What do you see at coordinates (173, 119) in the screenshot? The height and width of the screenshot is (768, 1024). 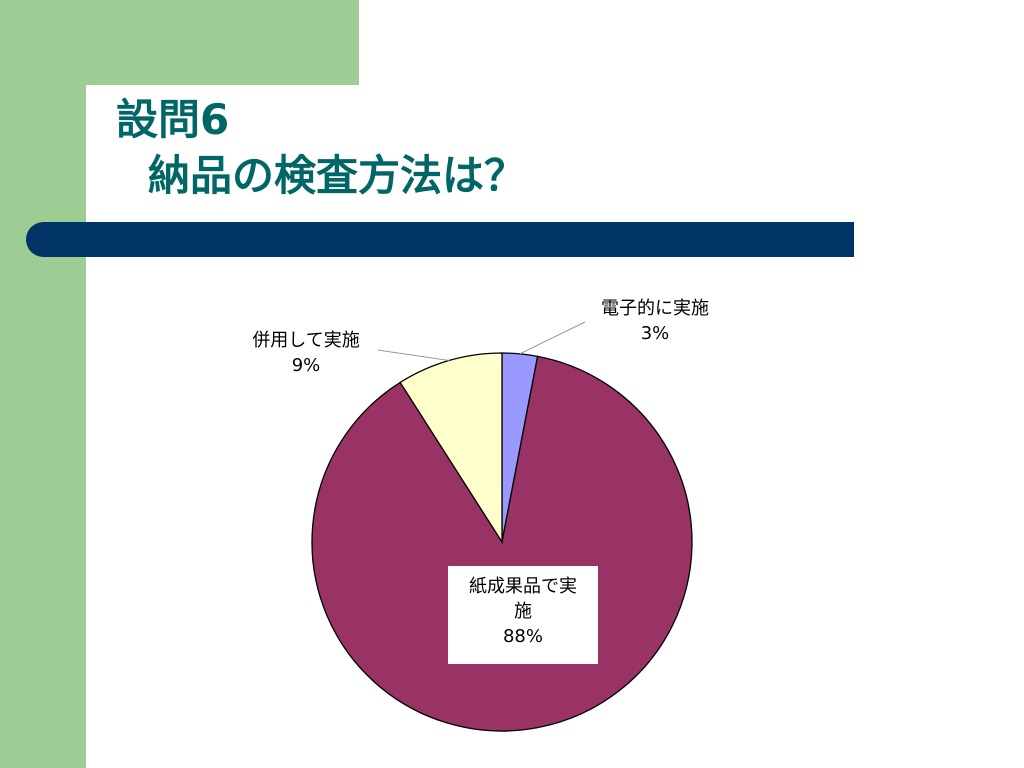 I see `title-question-number: 設問6` at bounding box center [173, 119].